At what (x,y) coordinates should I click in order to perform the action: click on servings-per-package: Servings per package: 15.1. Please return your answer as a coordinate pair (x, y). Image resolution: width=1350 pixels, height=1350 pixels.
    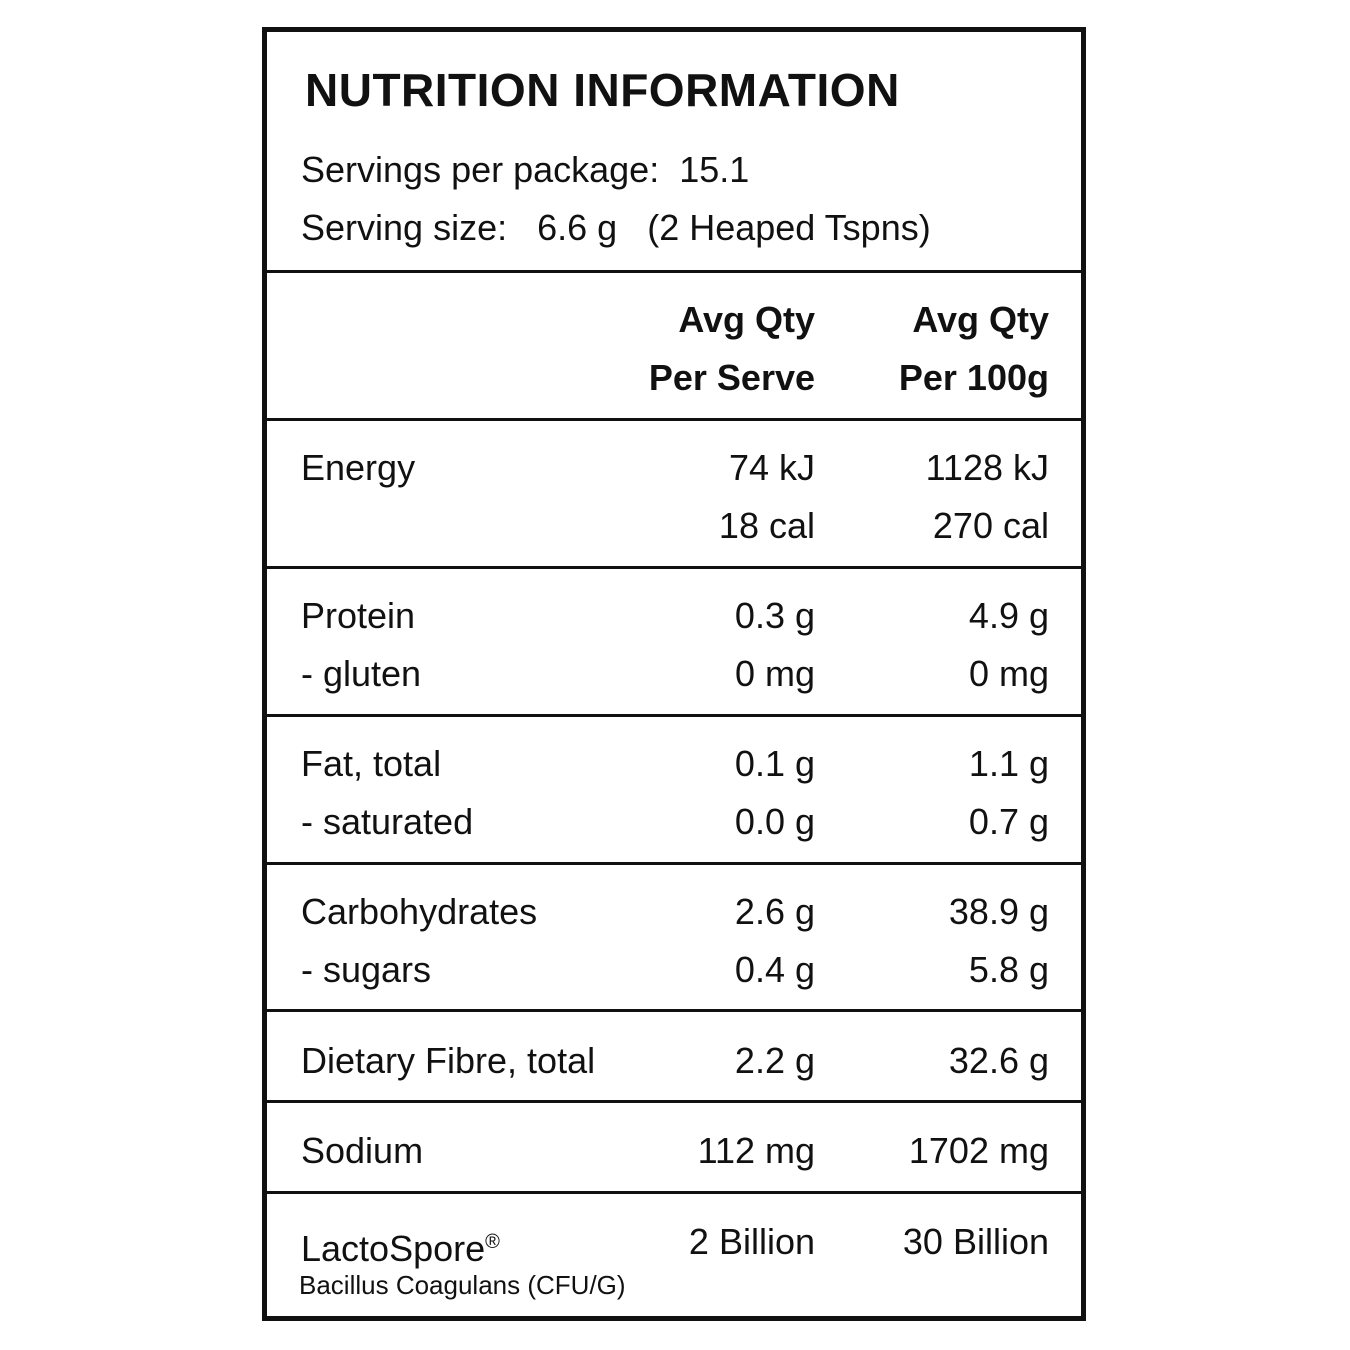
    Looking at the image, I should click on (525, 170).